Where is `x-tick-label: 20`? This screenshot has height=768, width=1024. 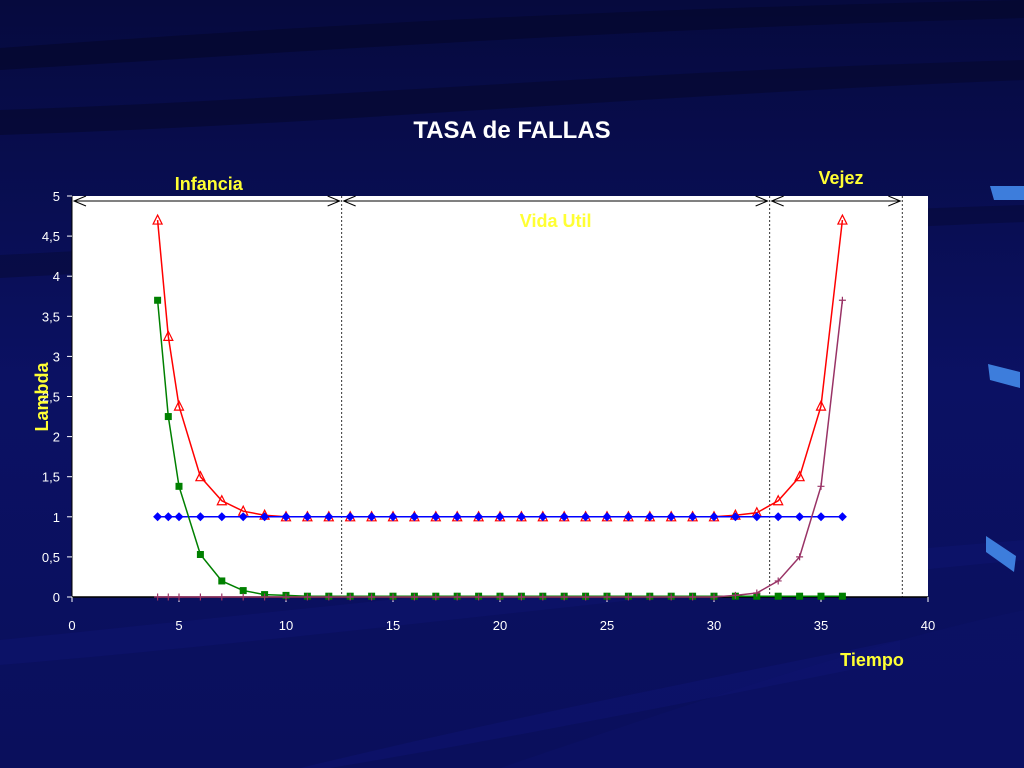
x-tick-label: 20 is located at coordinates (500, 625).